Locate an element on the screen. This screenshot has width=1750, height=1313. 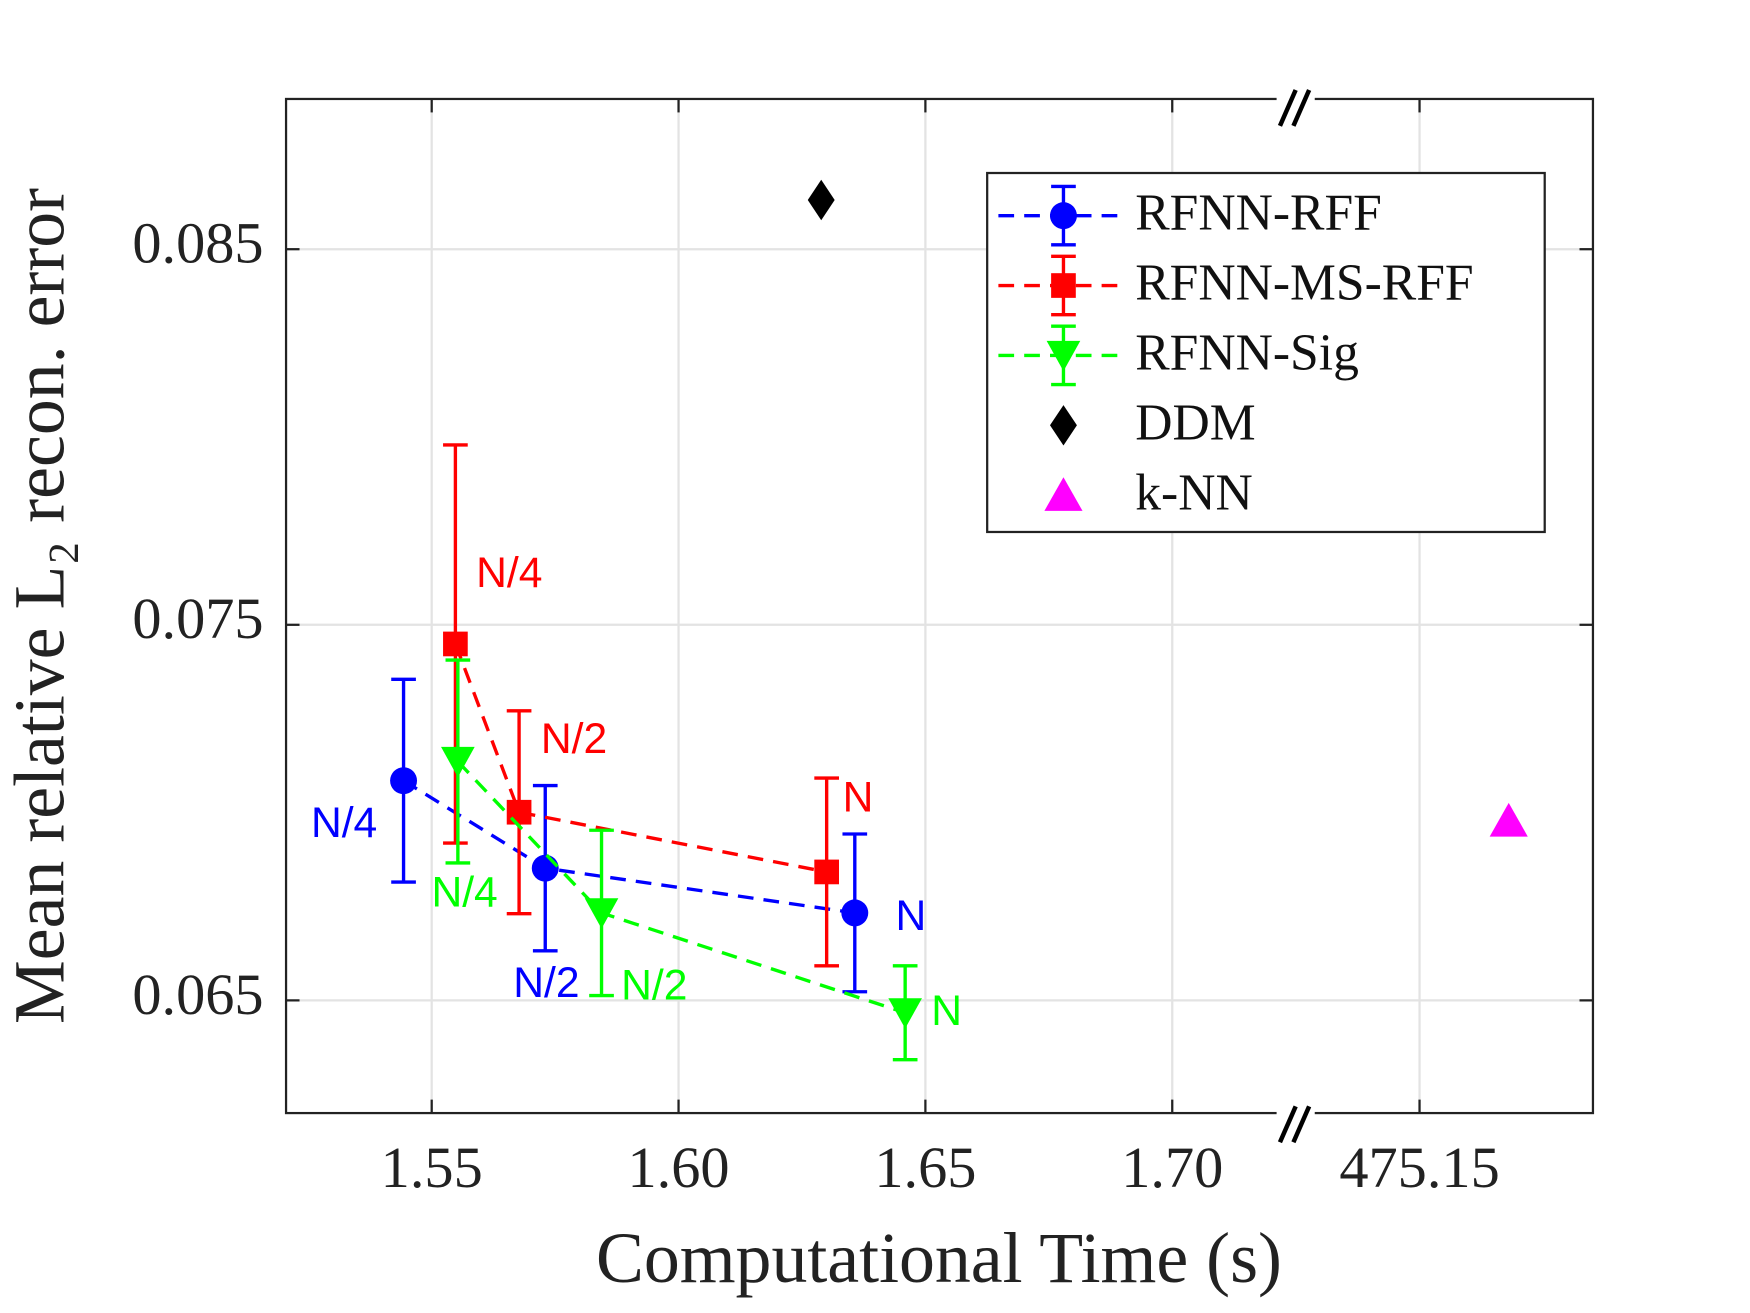
x-tick-label: 1.70 is located at coordinates (1172, 1167).